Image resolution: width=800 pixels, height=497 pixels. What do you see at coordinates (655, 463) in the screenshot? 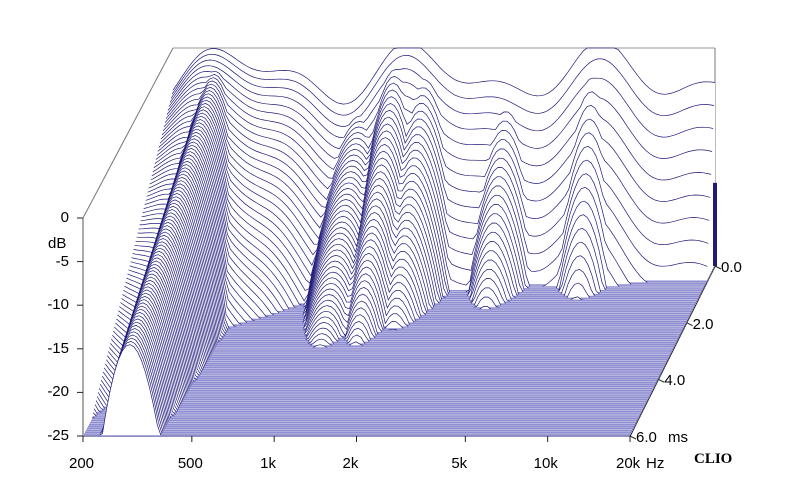
I see `x-axis-unit-label: Hz` at bounding box center [655, 463].